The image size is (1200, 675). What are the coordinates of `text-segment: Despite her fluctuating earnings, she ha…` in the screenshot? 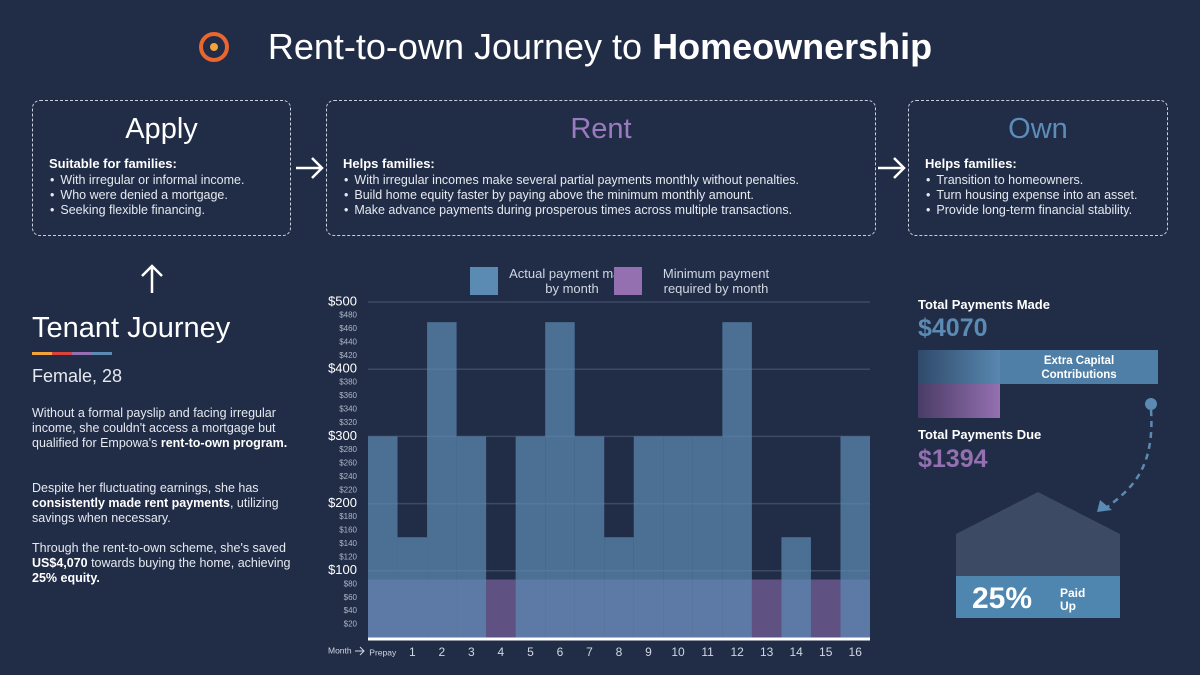 It's located at (145, 488).